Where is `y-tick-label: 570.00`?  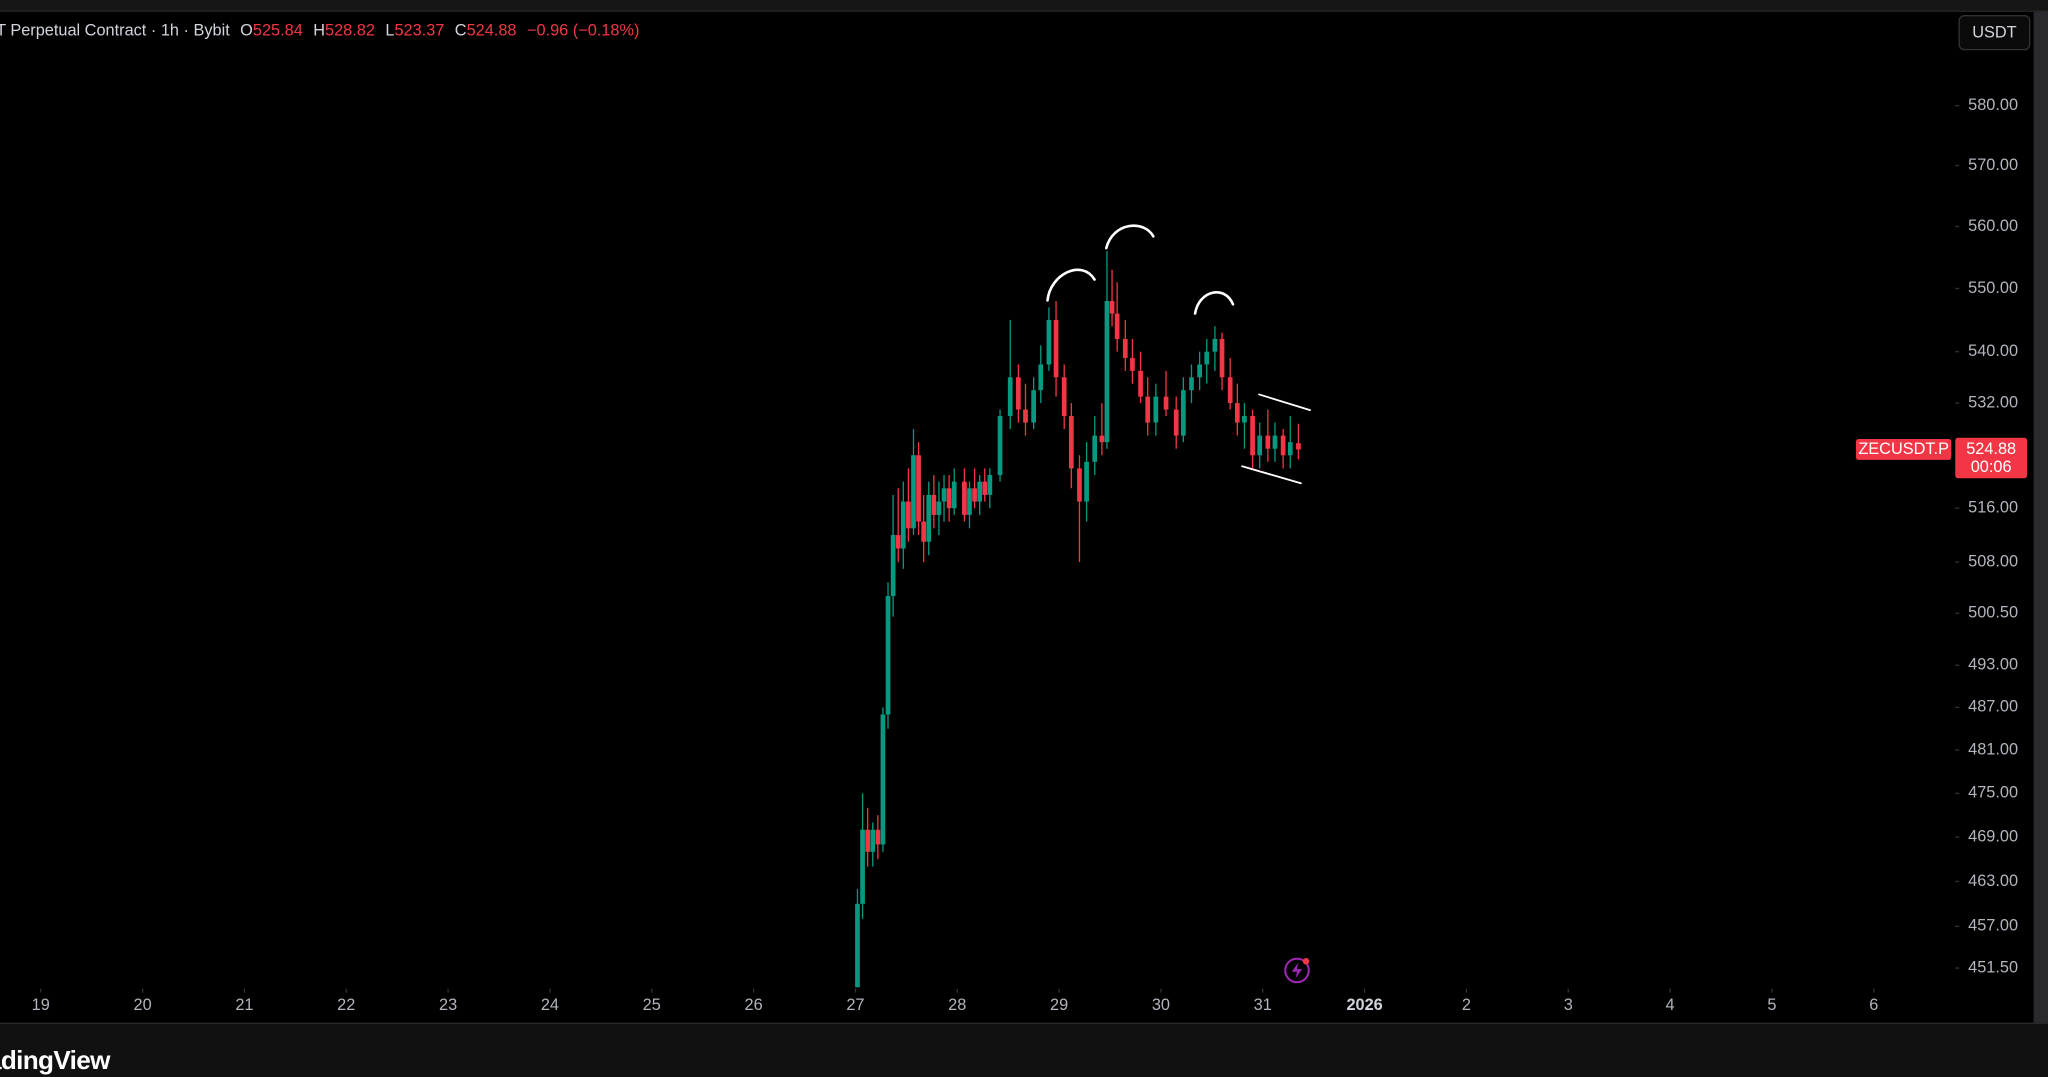
y-tick-label: 570.00 is located at coordinates (1993, 165).